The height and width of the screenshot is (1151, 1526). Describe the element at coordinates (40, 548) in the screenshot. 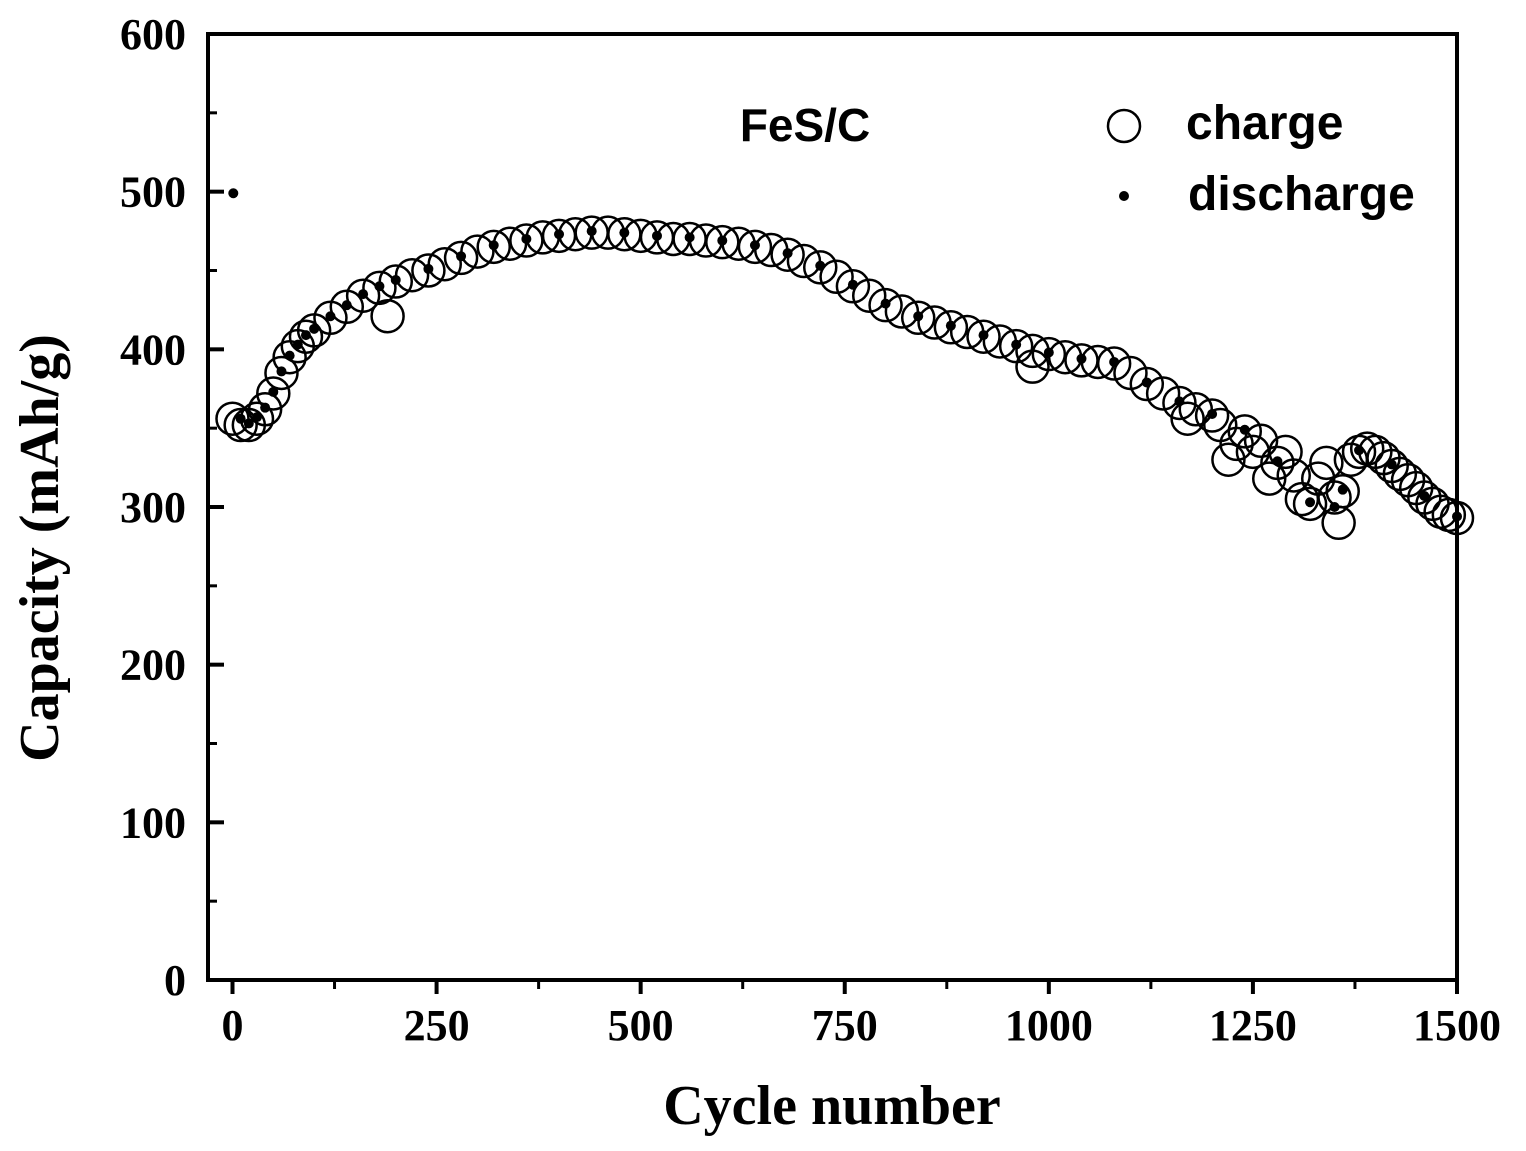

I see `y-axis-title: Capacity (mAh/g)` at that location.